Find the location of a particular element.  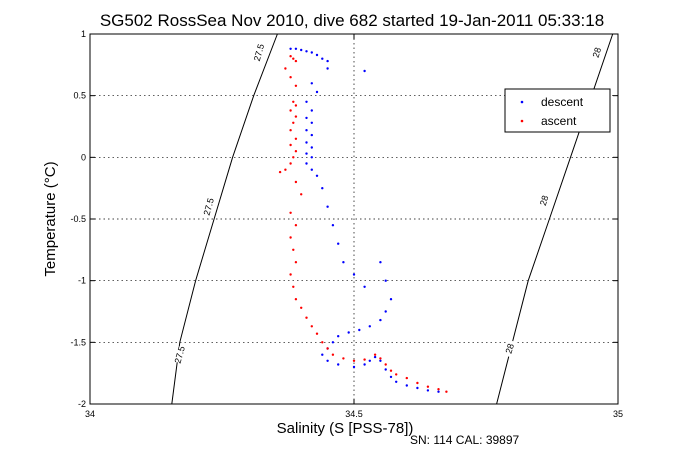

legend-descent-label: descent is located at coordinates (562, 102).